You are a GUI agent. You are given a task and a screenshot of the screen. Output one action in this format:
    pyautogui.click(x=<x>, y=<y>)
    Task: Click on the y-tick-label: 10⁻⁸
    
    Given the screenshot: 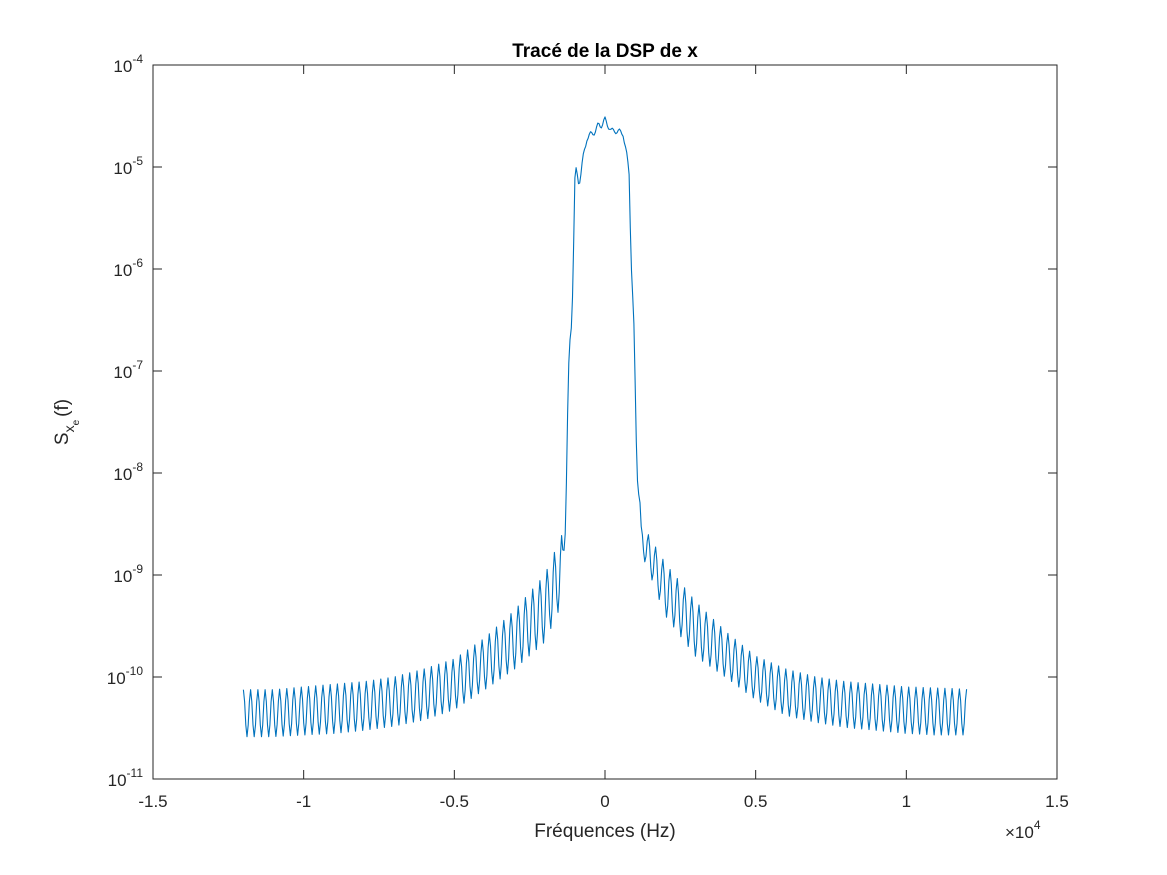 What is the action you would take?
    pyautogui.click(x=128, y=472)
    